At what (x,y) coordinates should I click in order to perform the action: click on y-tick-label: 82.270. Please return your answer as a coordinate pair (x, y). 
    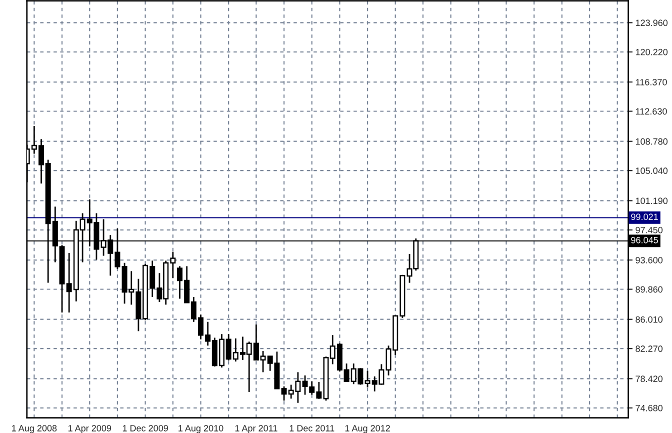
    Looking at the image, I should click on (649, 349).